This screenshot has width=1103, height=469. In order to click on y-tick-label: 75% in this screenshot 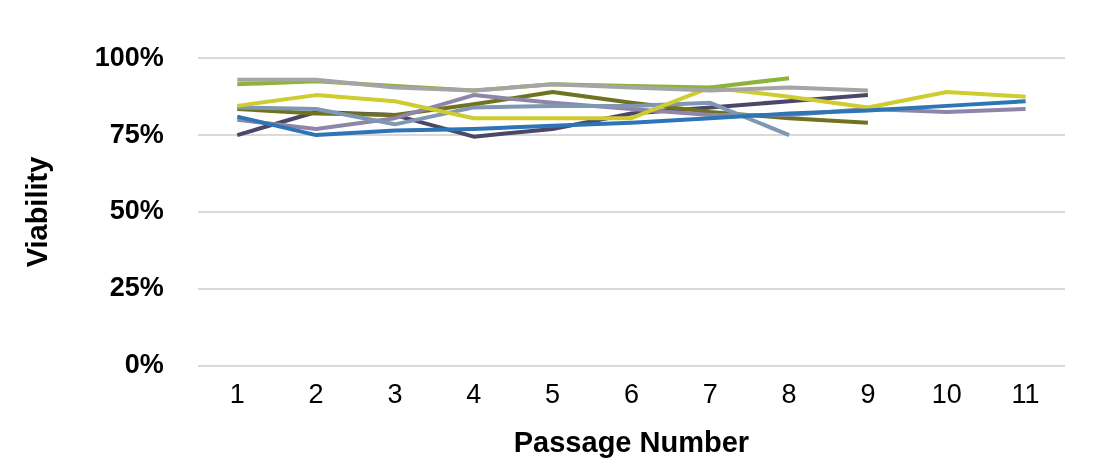, I will do `click(136, 133)`.